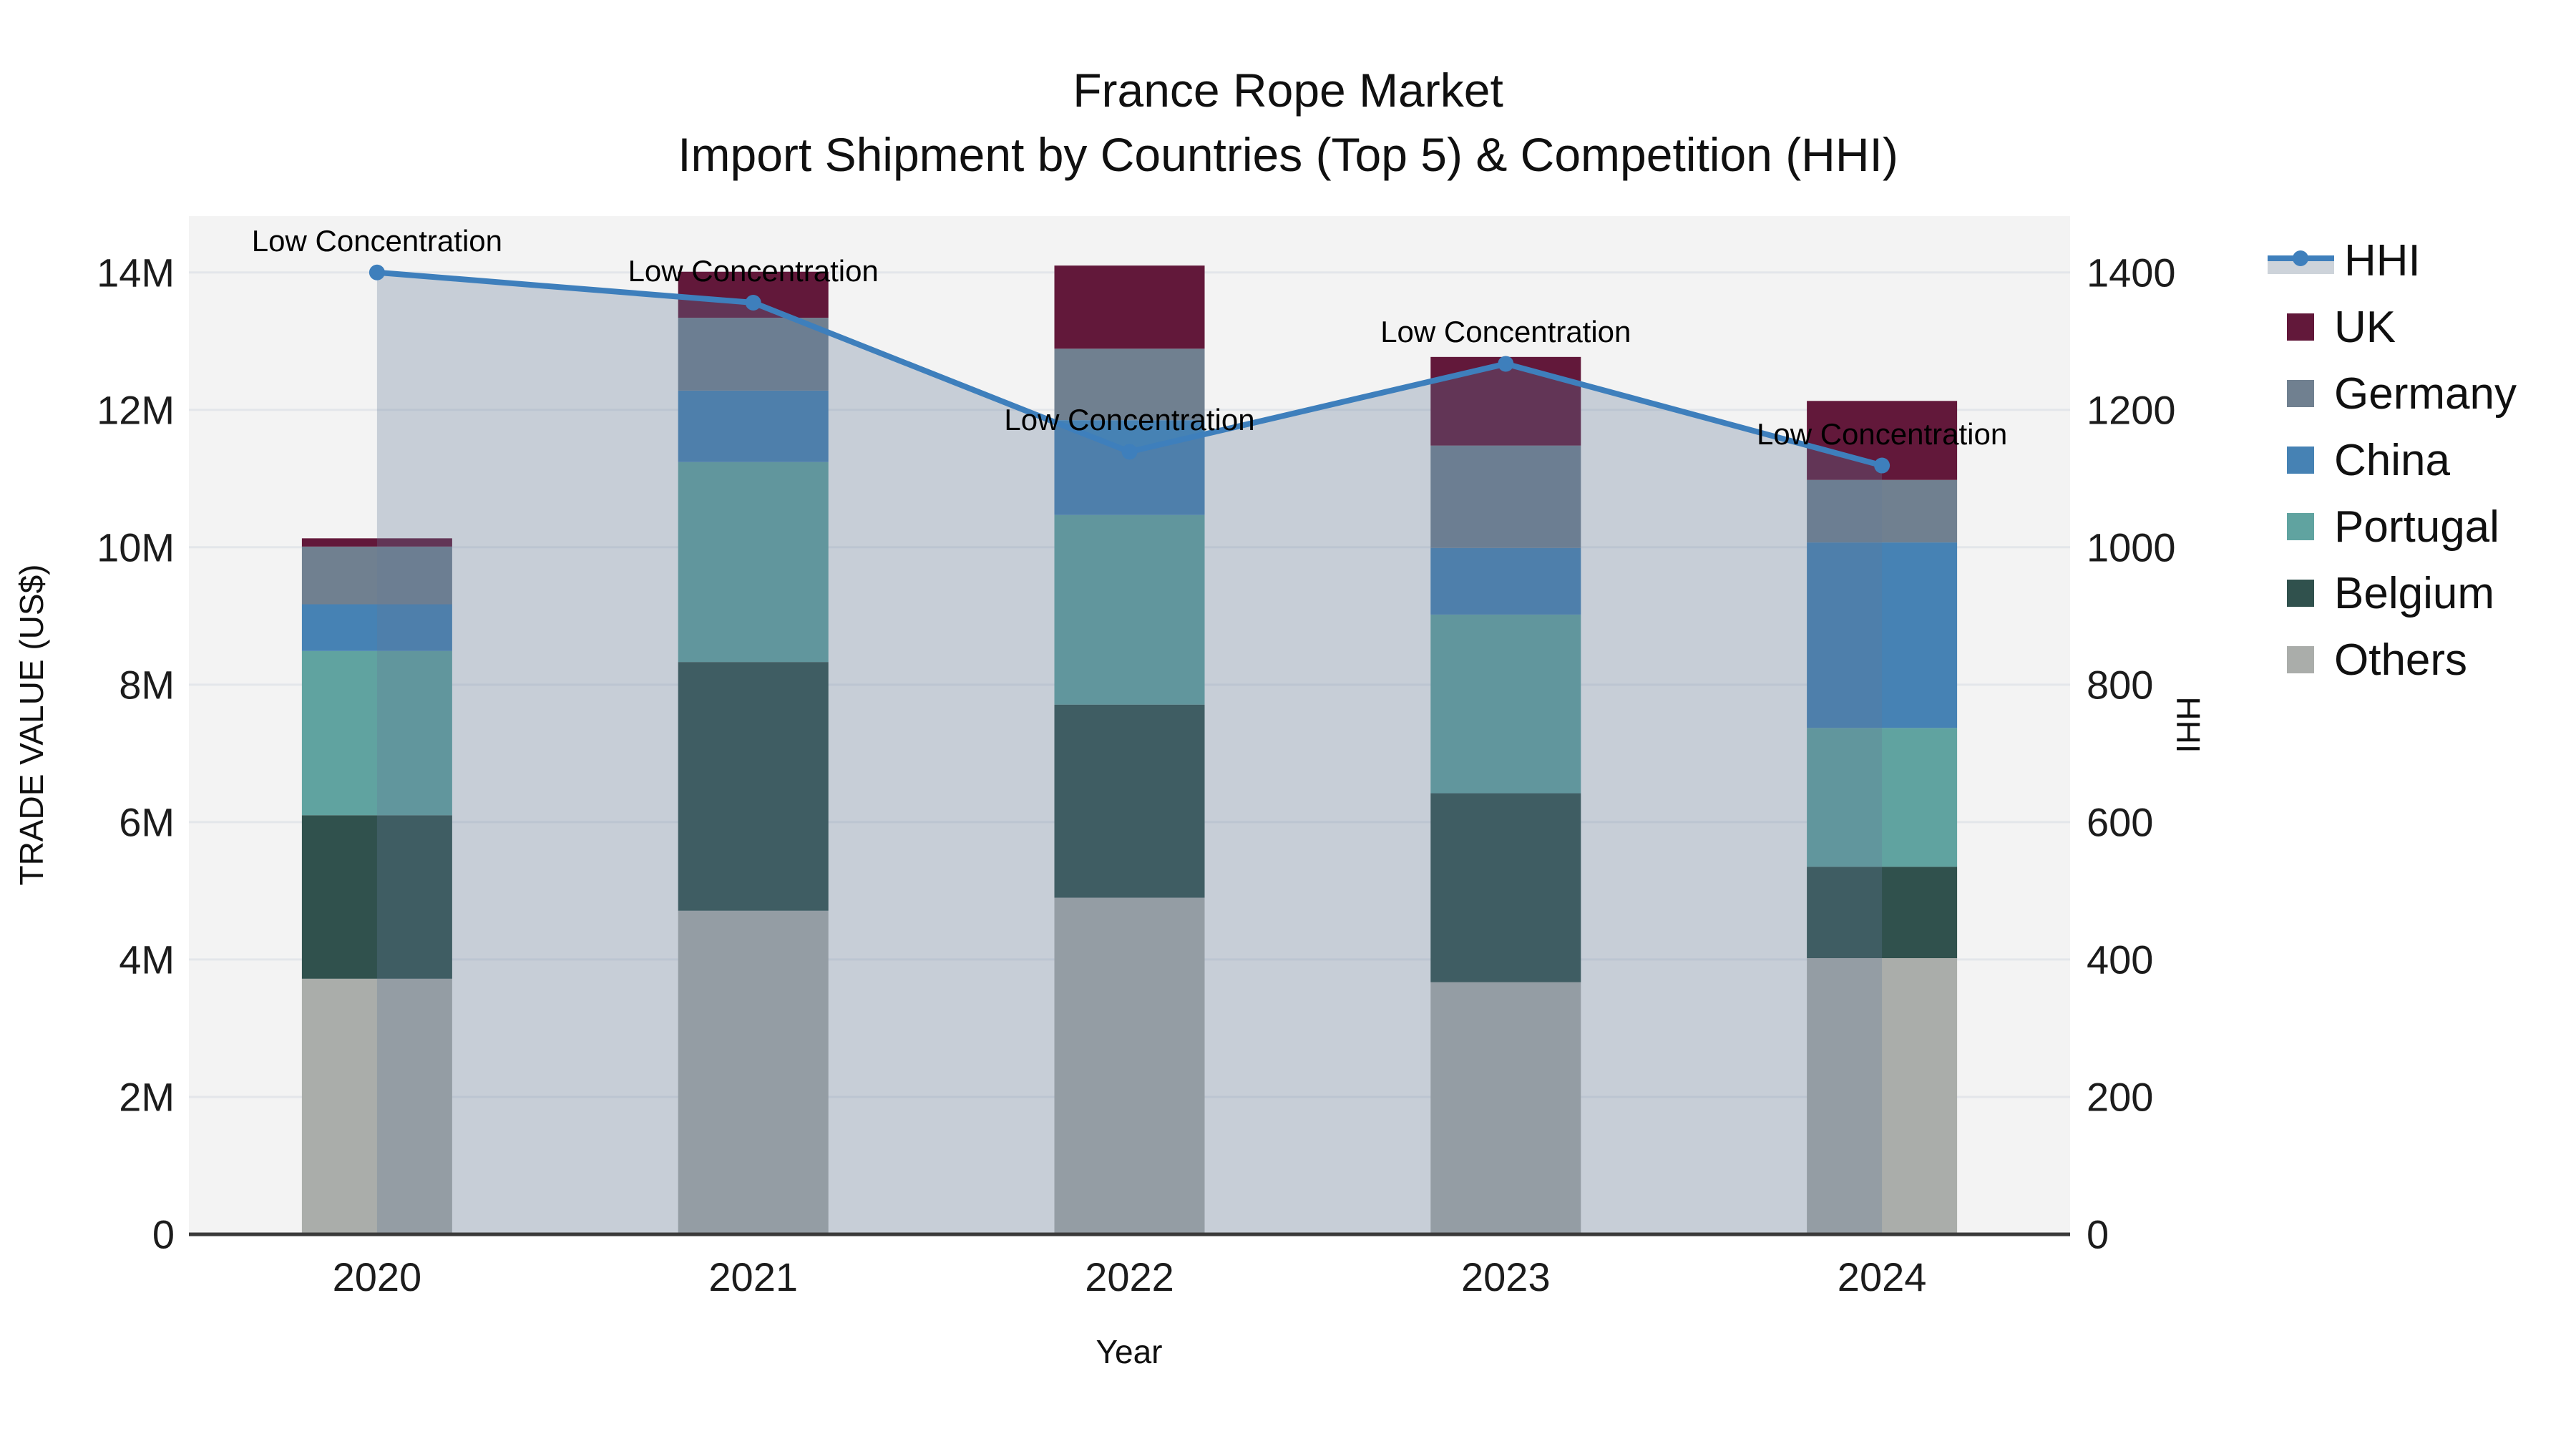 The image size is (2576, 1449). I want to click on y-axis-right-title: HHI, so click(2188, 724).